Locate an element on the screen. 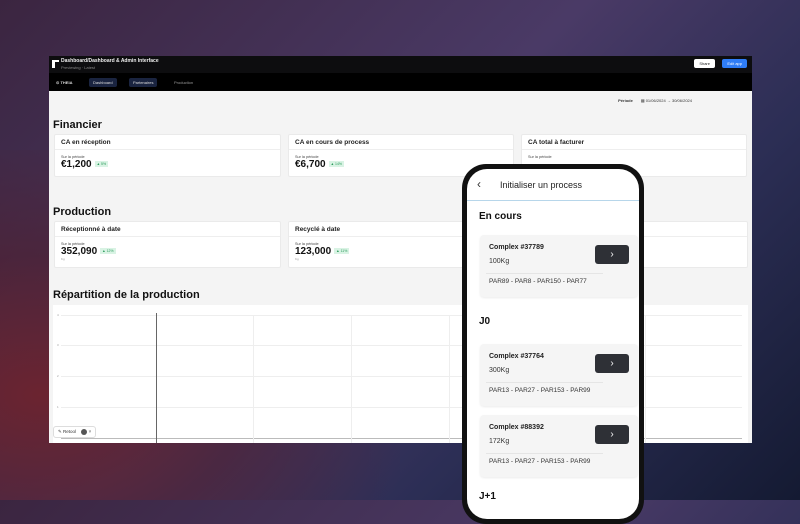 This screenshot has height=524, width=800. edit-app-button: Edit app is located at coordinates (734, 63).